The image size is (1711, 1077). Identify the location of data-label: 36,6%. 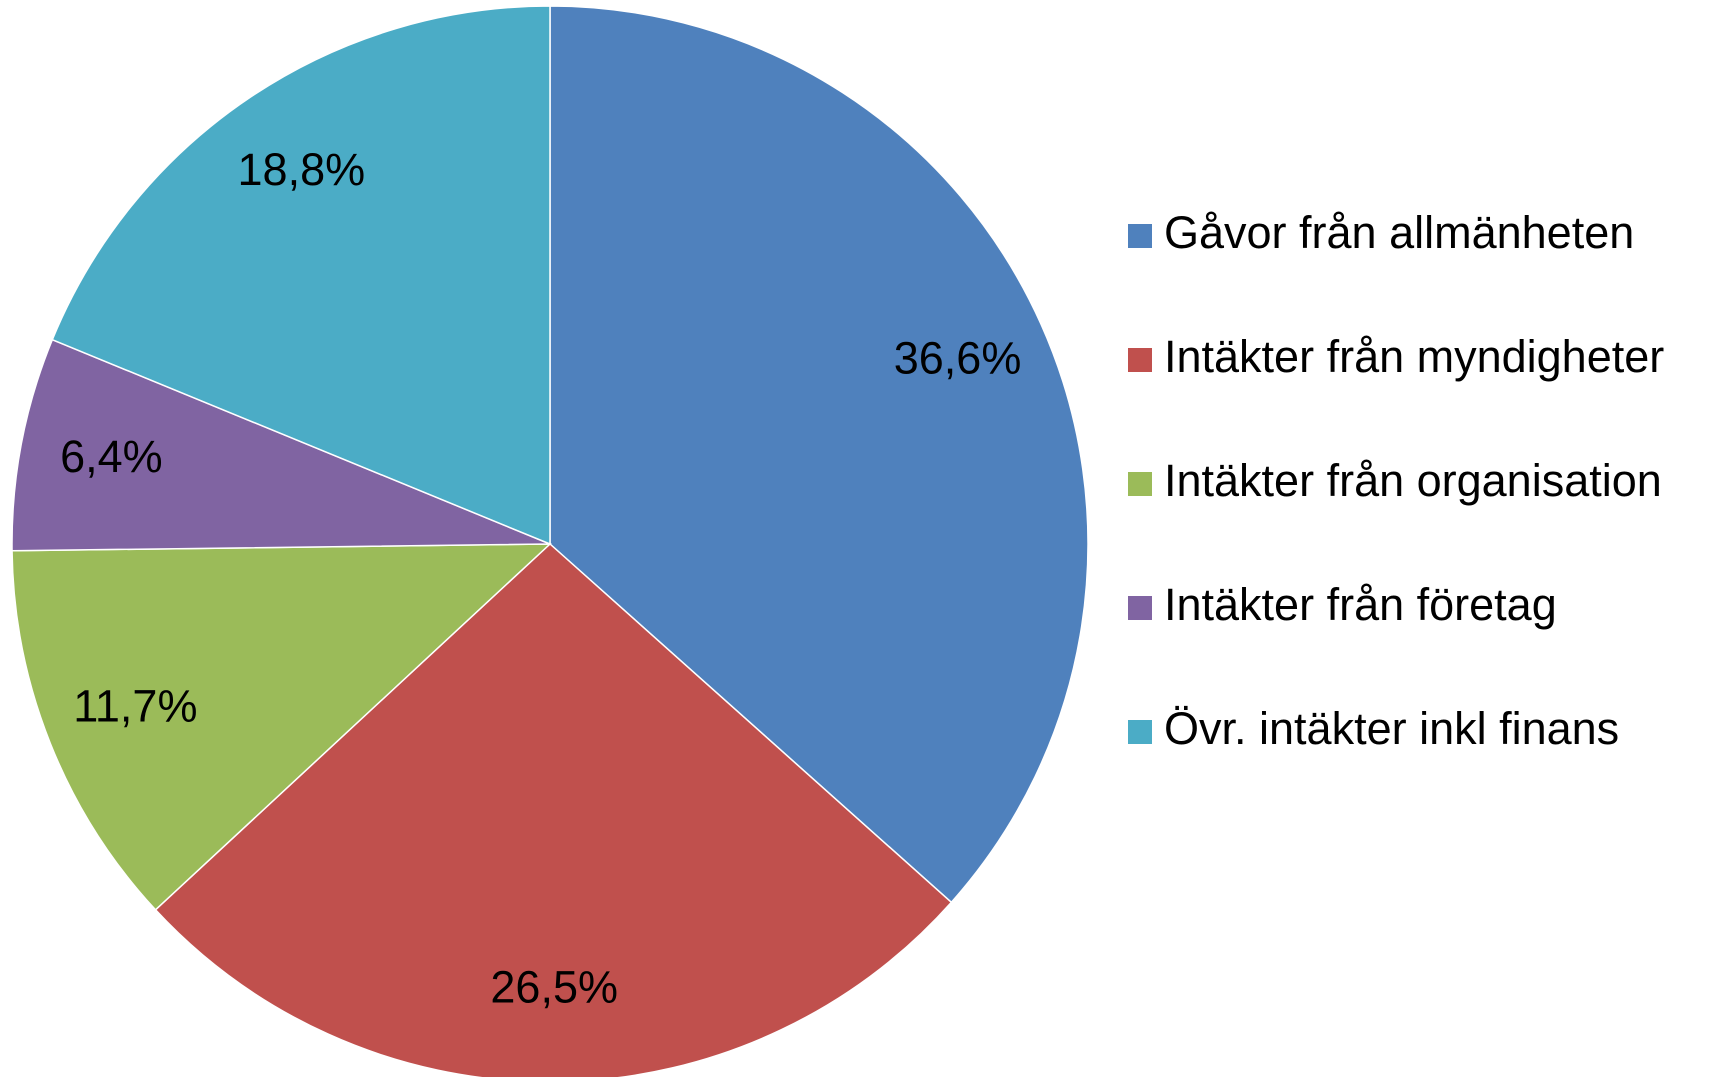
(958, 357).